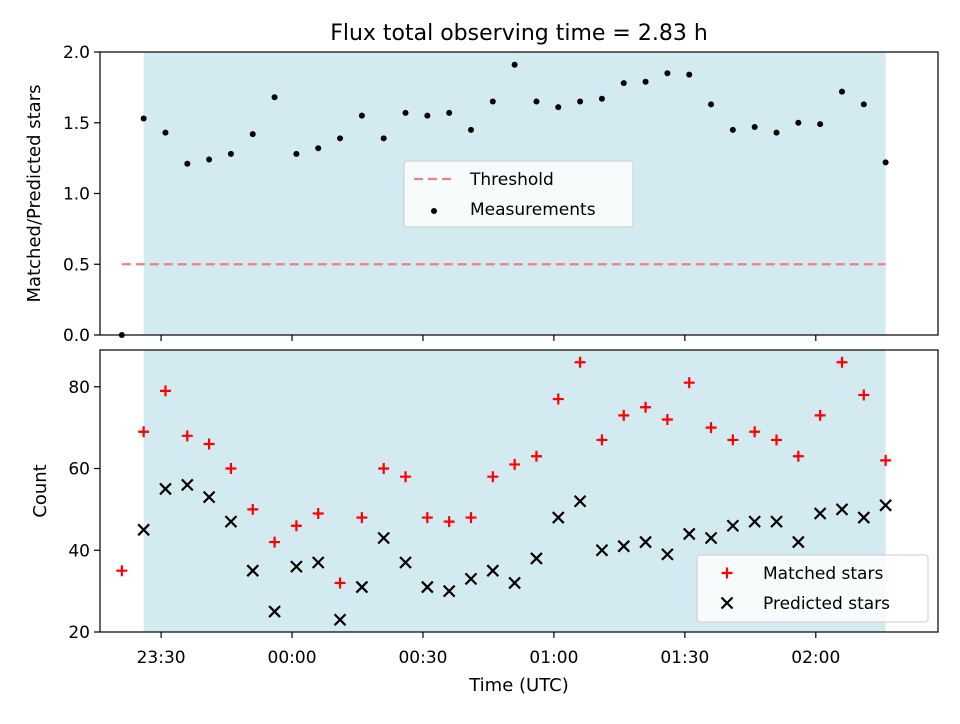  What do you see at coordinates (76, 53) in the screenshot?
I see `y-tick-label: 2.0` at bounding box center [76, 53].